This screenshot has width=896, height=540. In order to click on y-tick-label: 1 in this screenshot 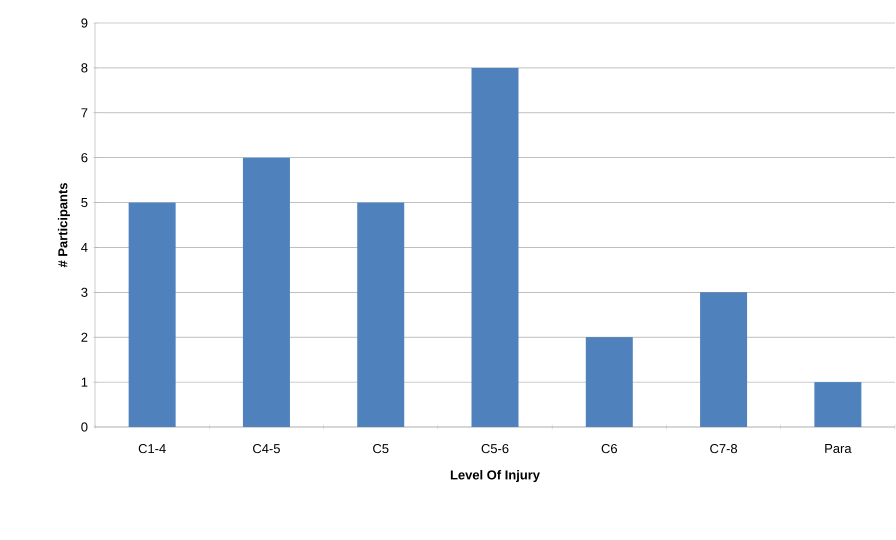, I will do `click(85, 382)`.